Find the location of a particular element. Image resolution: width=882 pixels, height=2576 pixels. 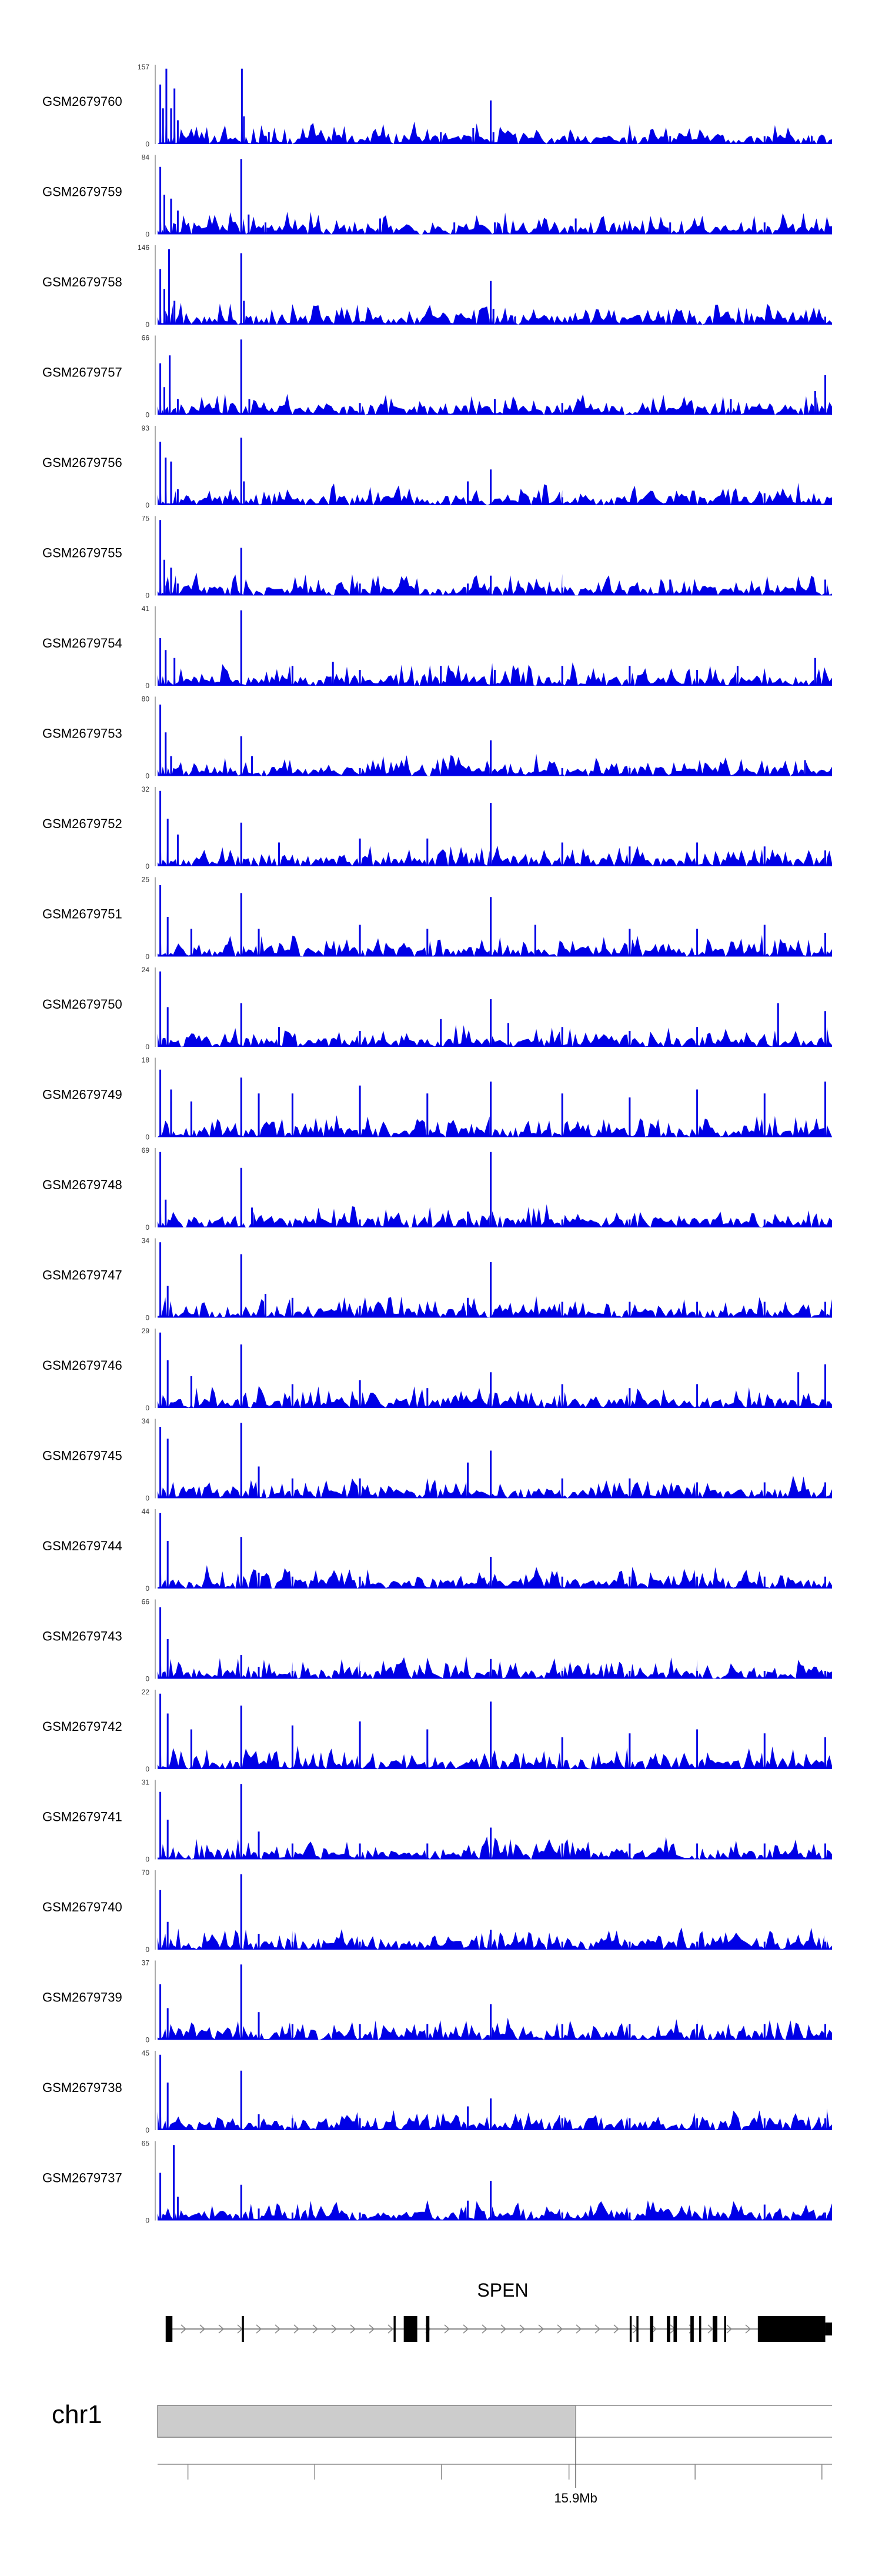

y-max-label: 44 is located at coordinates (146, 1511).